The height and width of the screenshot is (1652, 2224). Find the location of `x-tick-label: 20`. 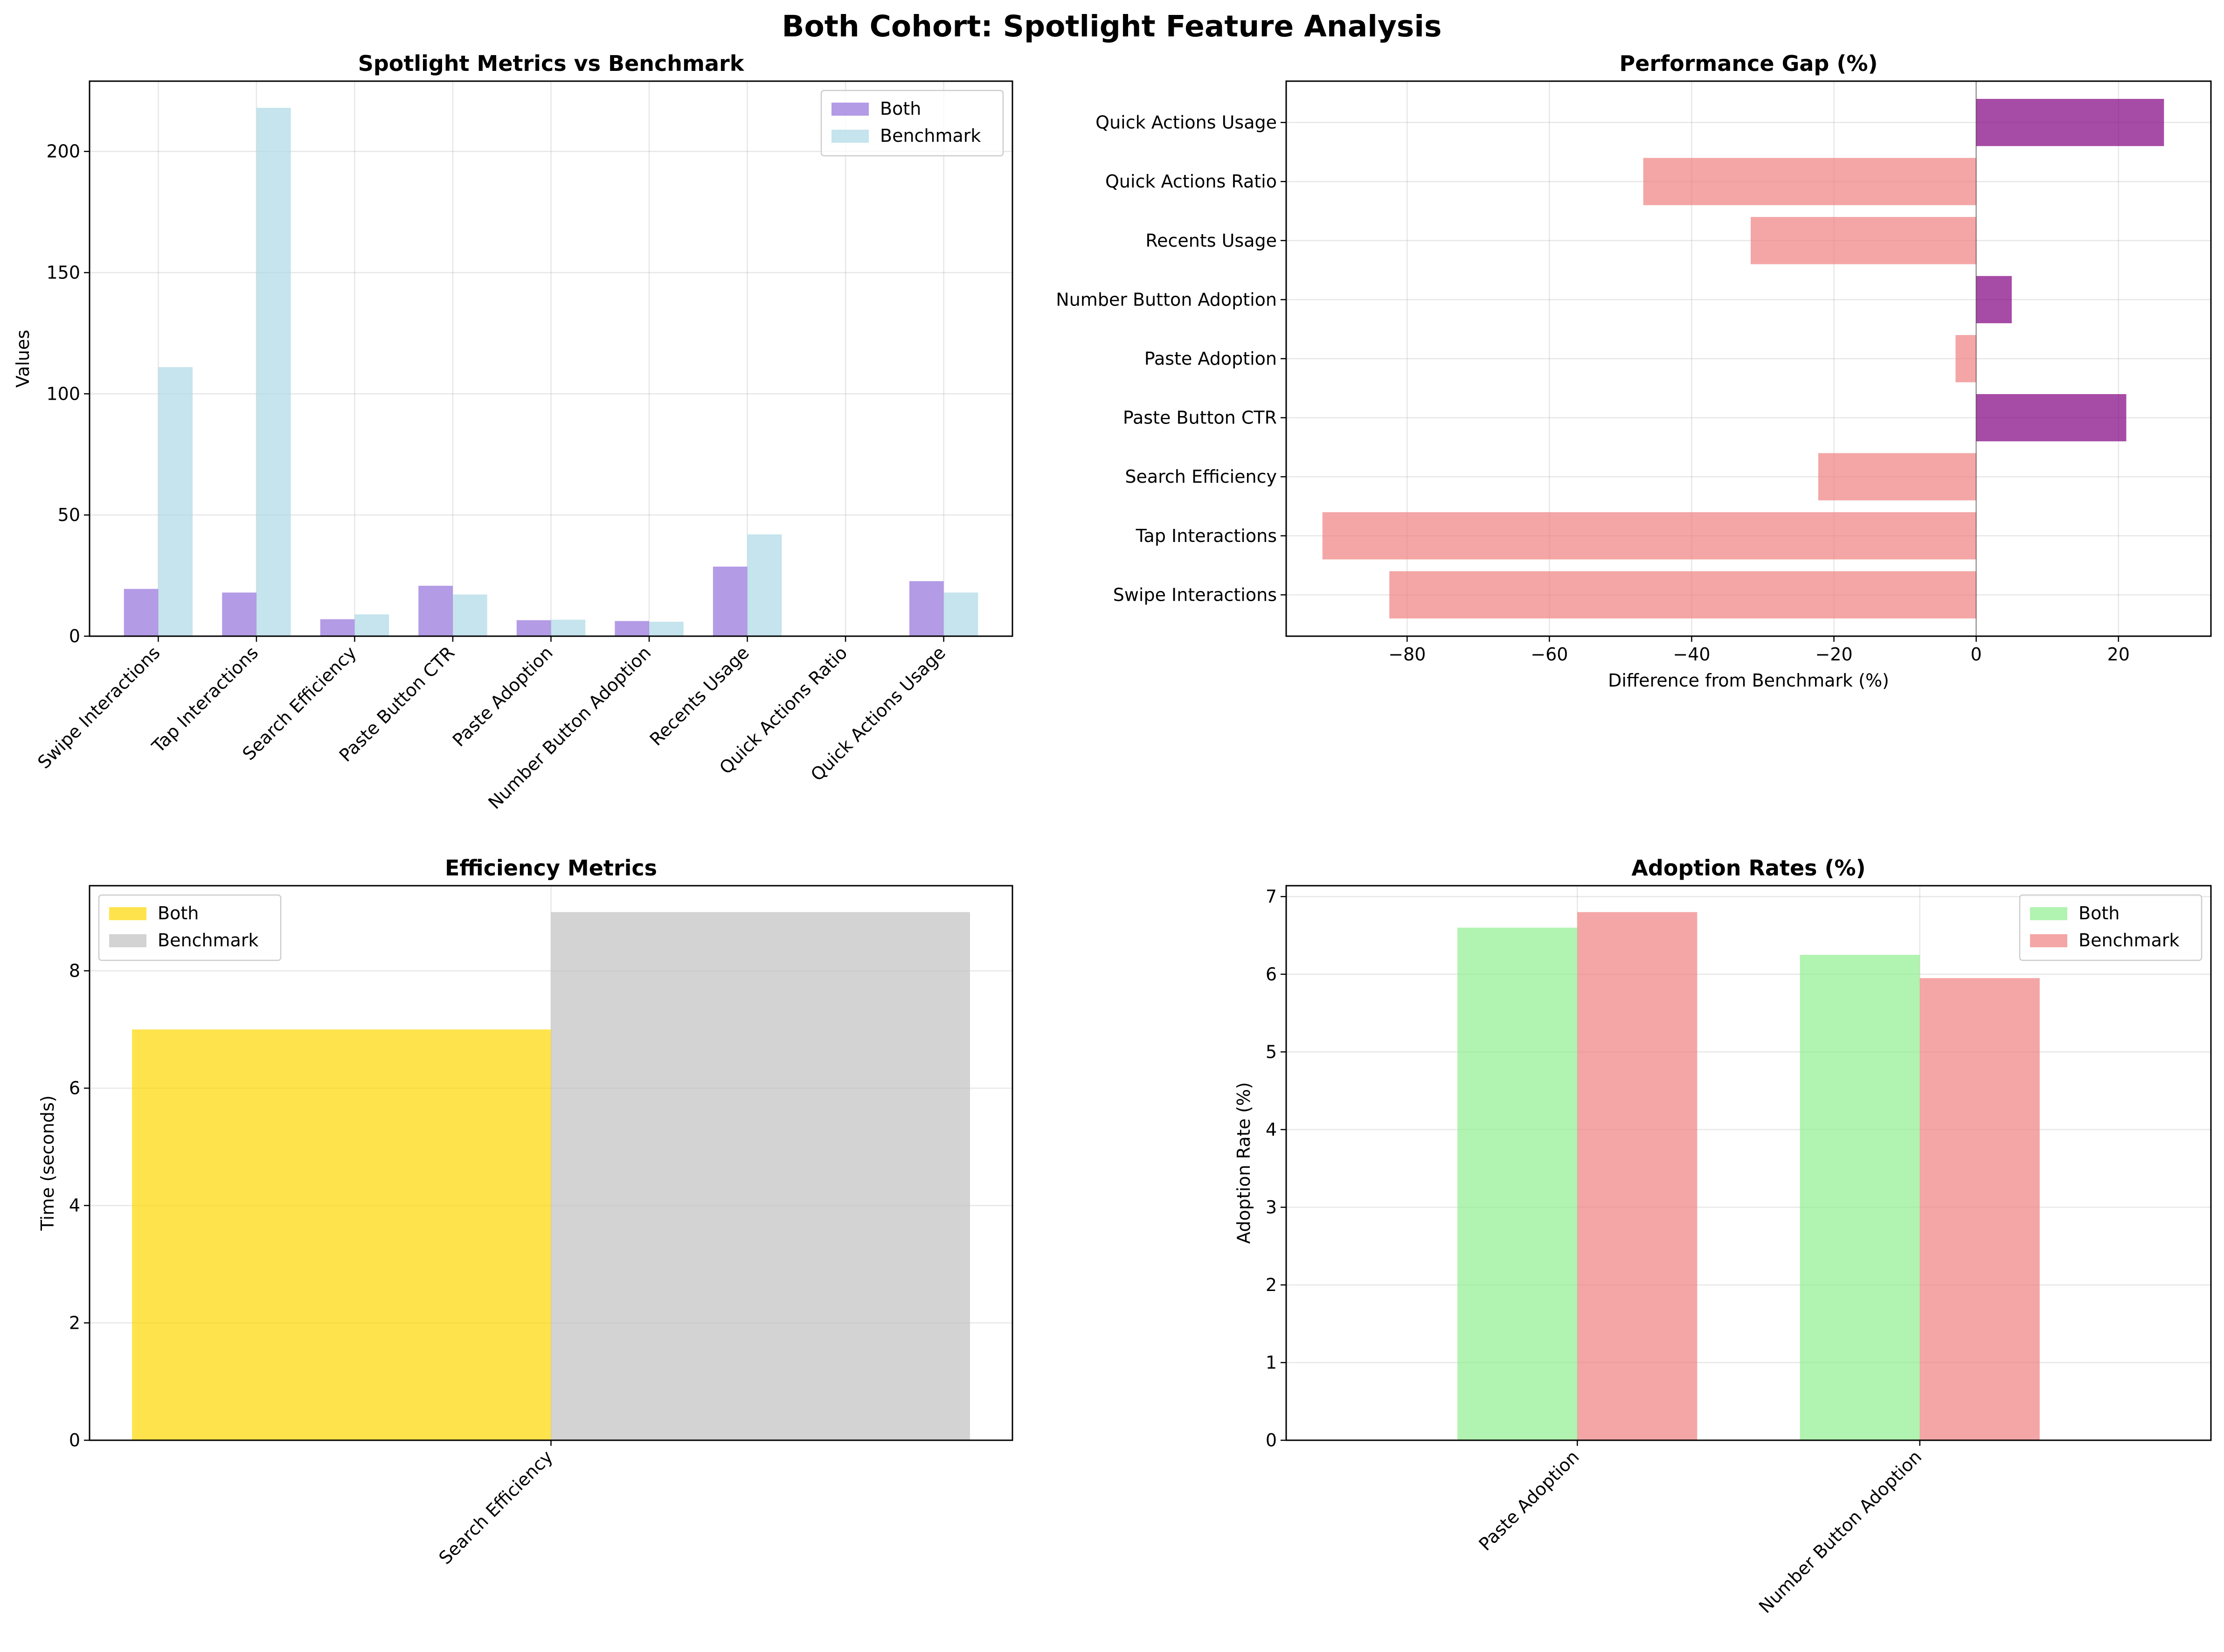

x-tick-label: 20 is located at coordinates (2118, 654).